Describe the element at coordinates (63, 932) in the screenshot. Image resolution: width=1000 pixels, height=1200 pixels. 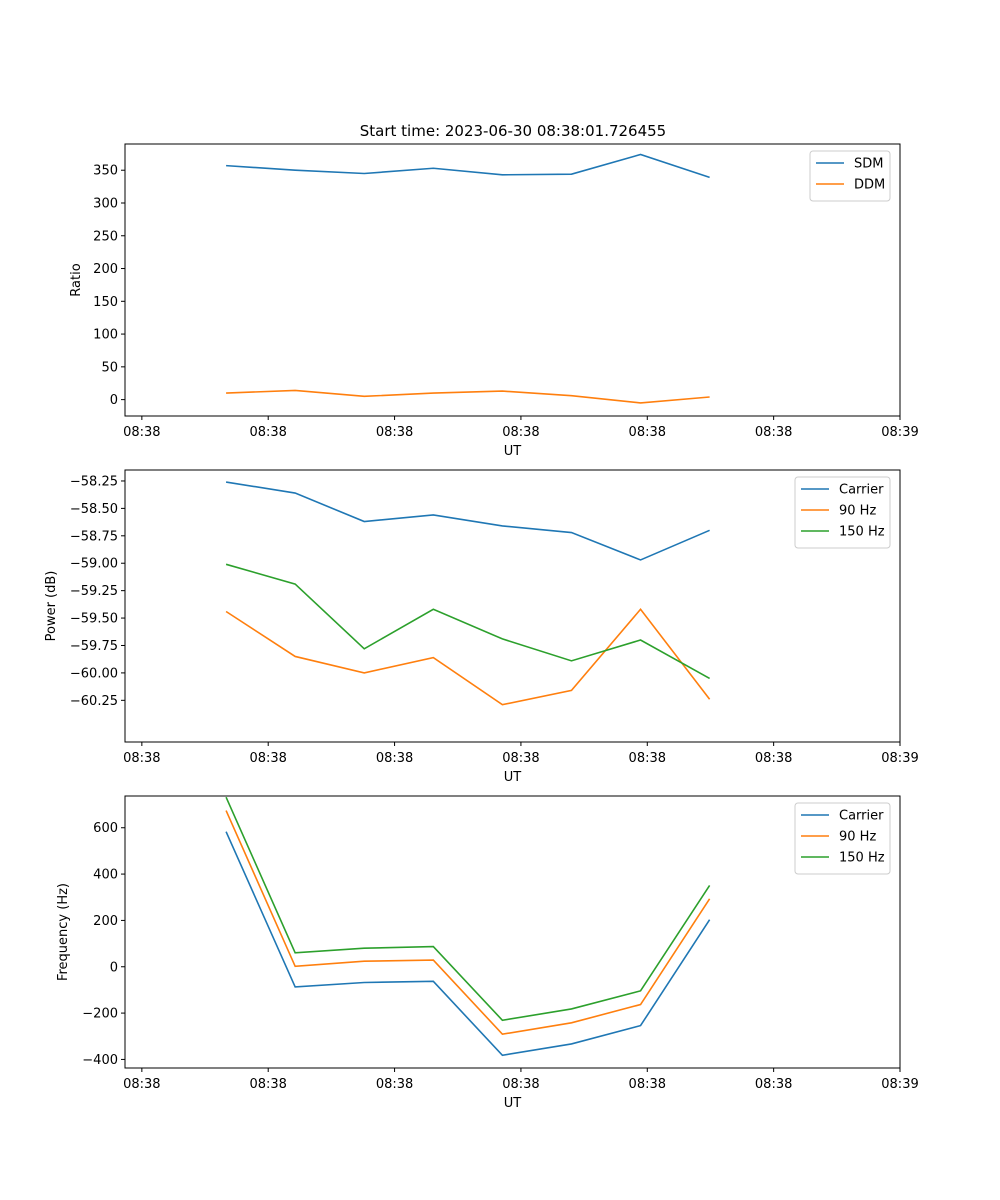
I see `y-axis-label: Frequency (Hz)` at that location.